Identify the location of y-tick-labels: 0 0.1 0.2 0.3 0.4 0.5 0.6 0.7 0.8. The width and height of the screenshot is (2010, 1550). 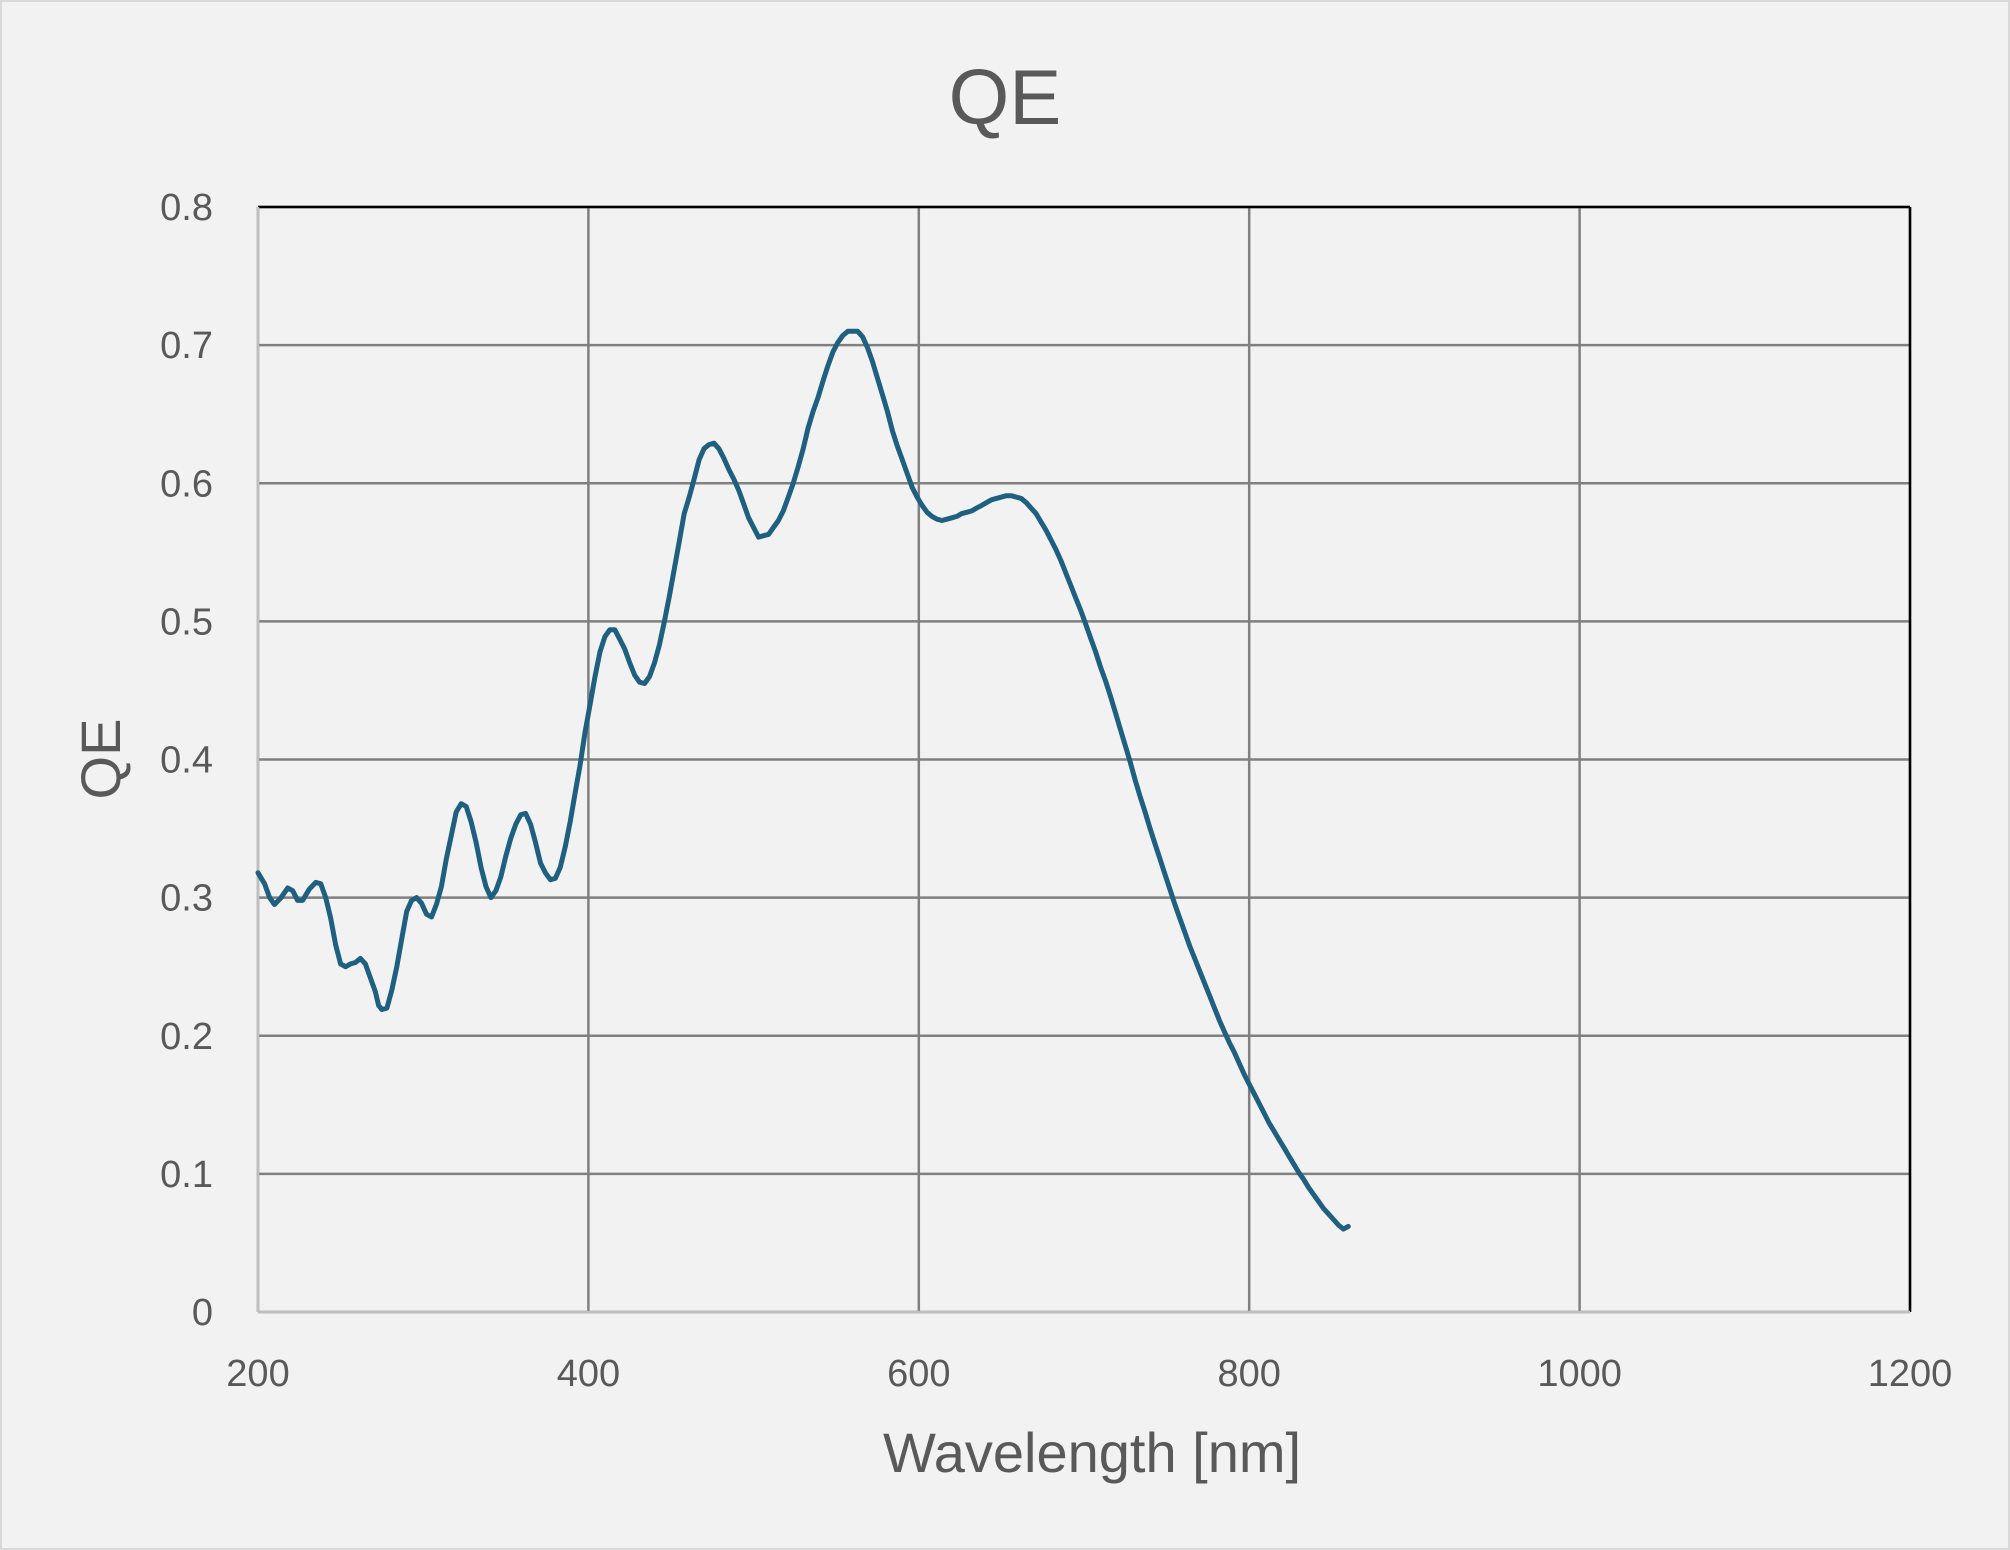
(186, 760).